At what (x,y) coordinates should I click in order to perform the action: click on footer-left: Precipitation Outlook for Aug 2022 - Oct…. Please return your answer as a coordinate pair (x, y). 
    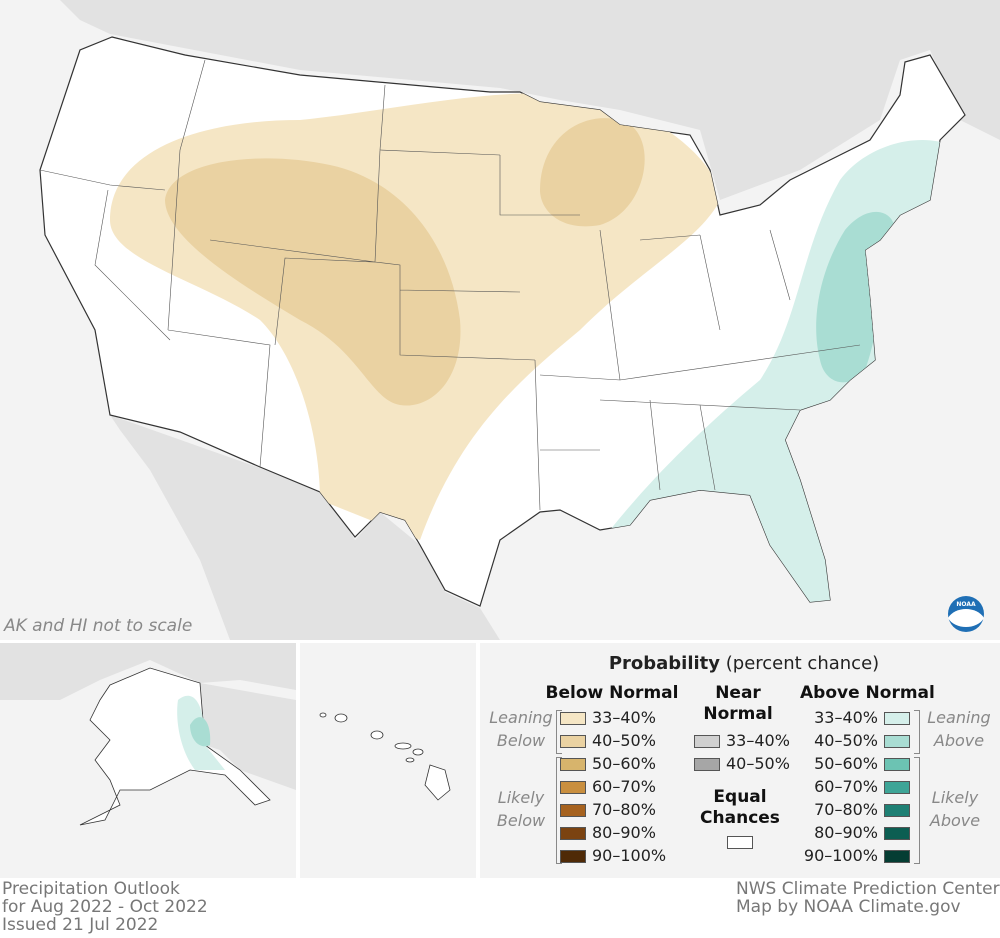
    Looking at the image, I should click on (105, 907).